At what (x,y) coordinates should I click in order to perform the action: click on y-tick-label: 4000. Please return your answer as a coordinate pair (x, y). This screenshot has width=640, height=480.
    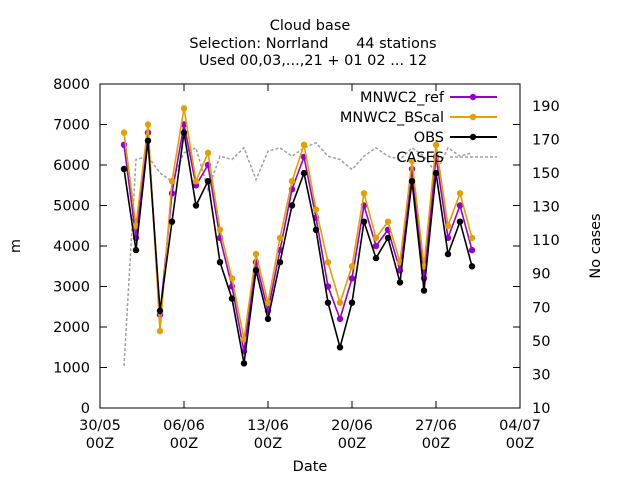
    Looking at the image, I should click on (71, 247).